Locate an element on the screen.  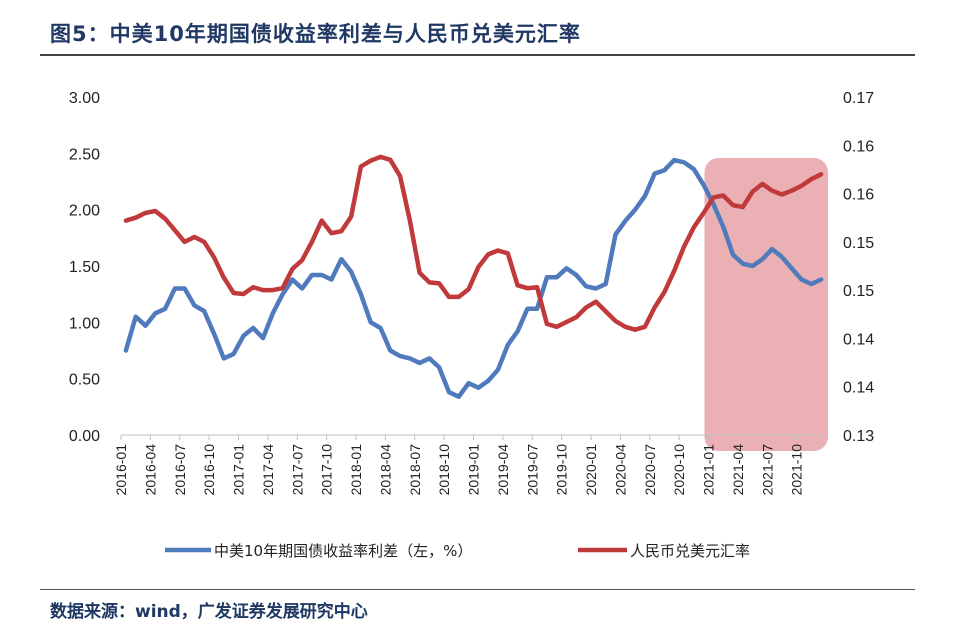
highlight-box is located at coordinates (766, 304).